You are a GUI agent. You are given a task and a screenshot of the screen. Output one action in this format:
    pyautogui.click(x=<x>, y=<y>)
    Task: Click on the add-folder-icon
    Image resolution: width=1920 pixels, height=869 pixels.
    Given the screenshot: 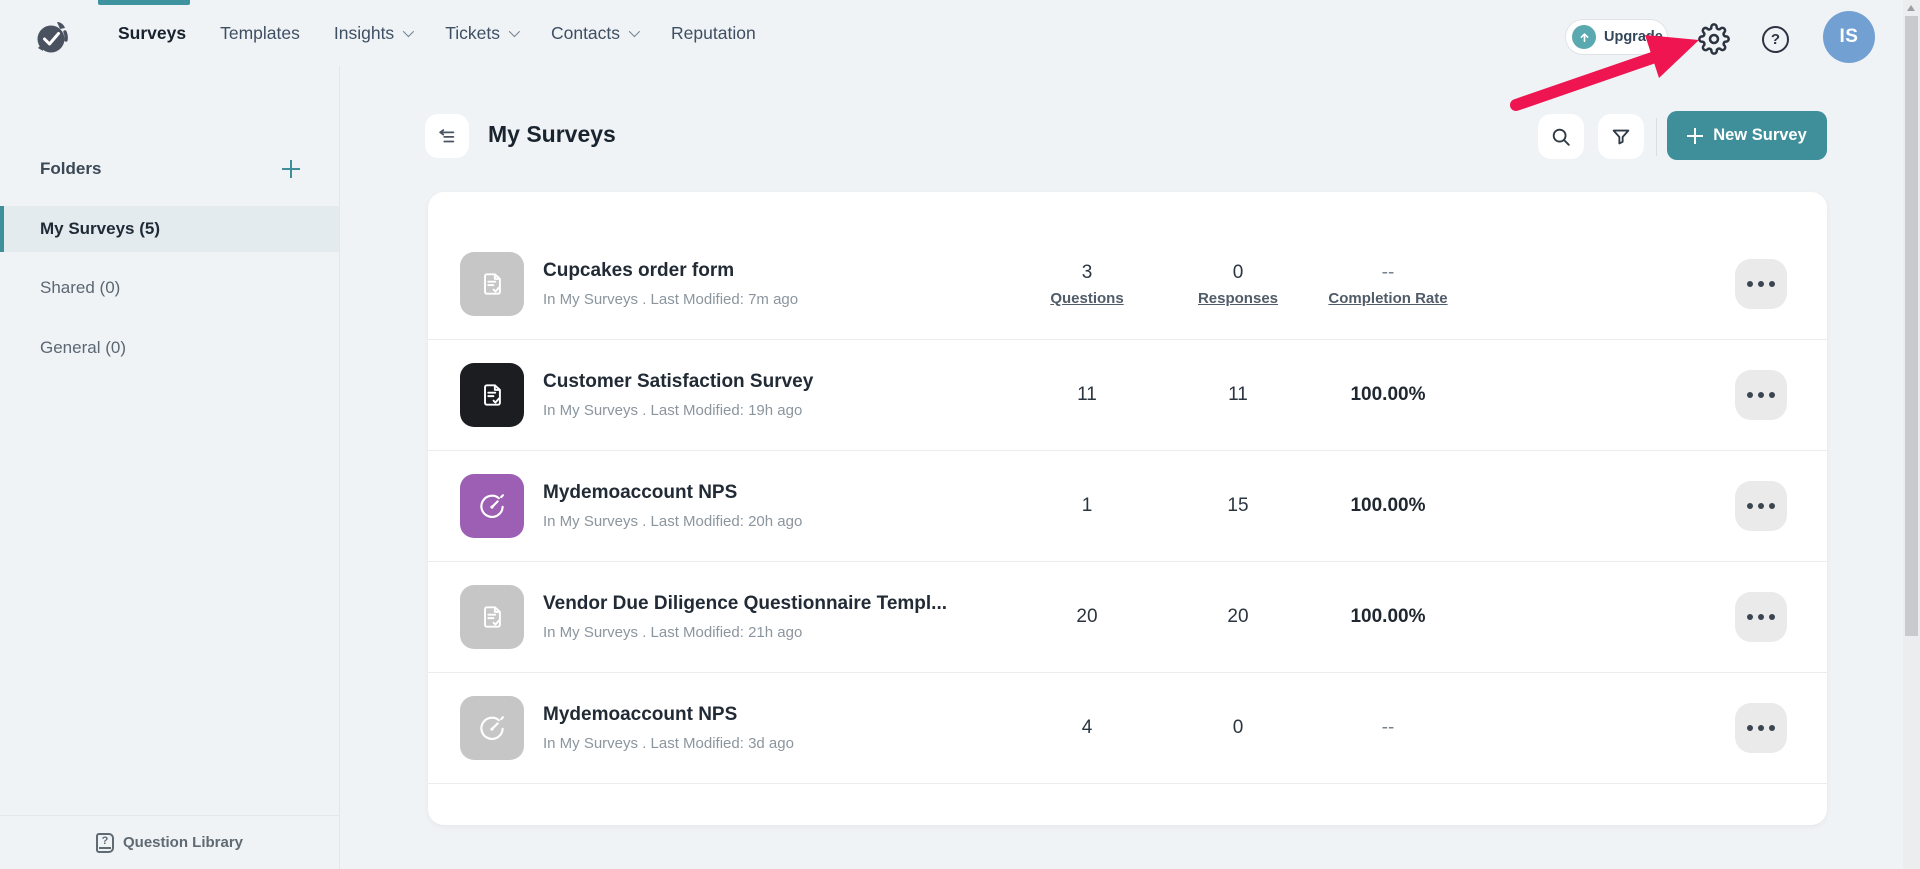 What is the action you would take?
    pyautogui.click(x=291, y=169)
    